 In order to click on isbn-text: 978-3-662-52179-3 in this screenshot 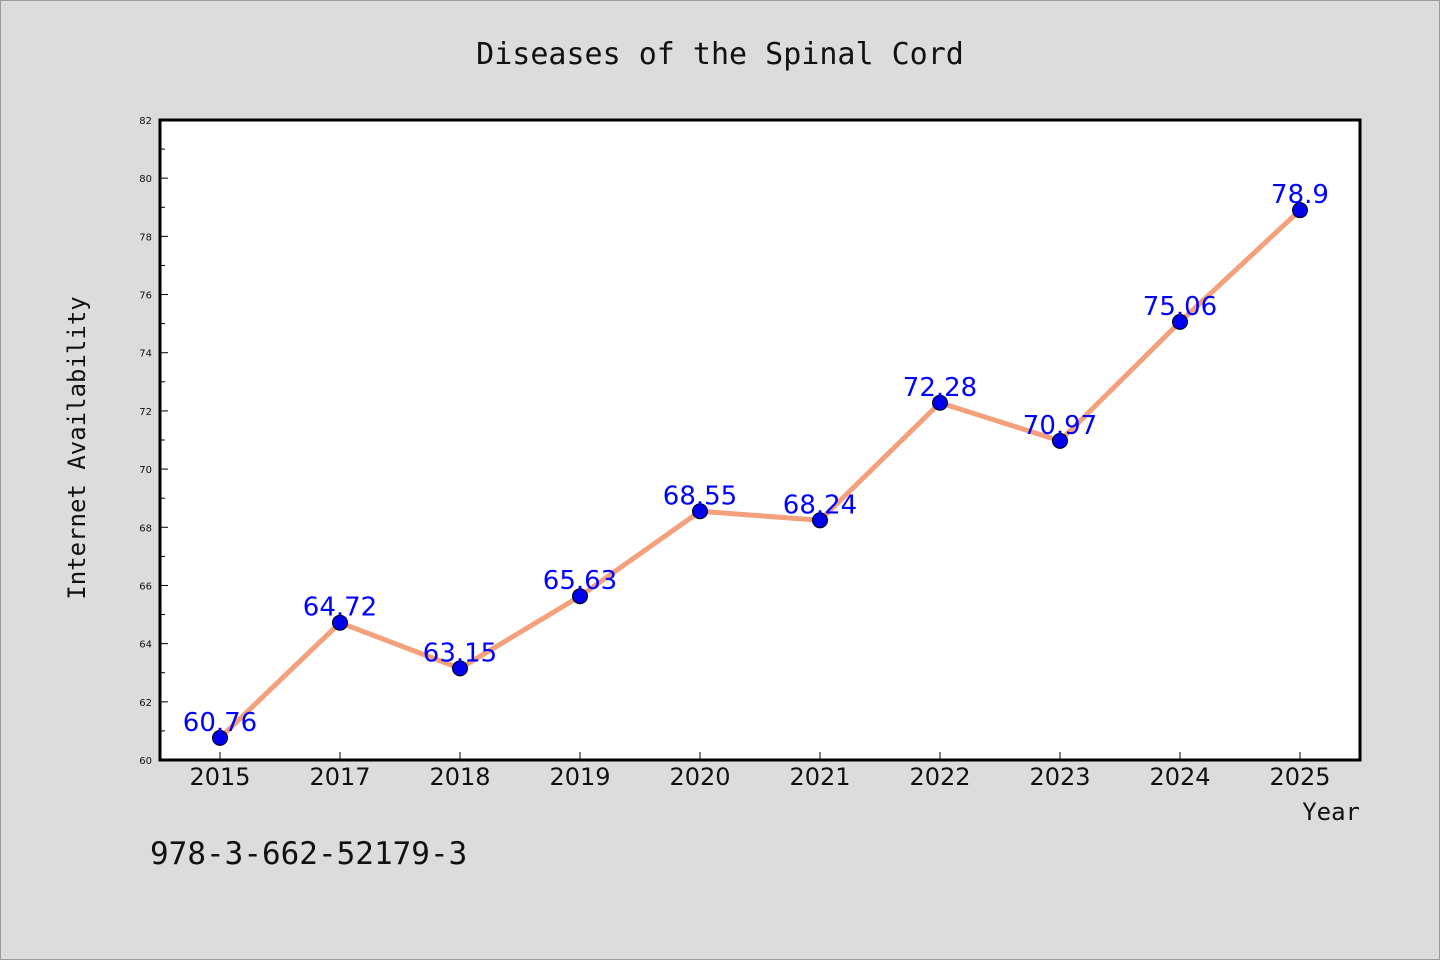, I will do `click(308, 854)`.